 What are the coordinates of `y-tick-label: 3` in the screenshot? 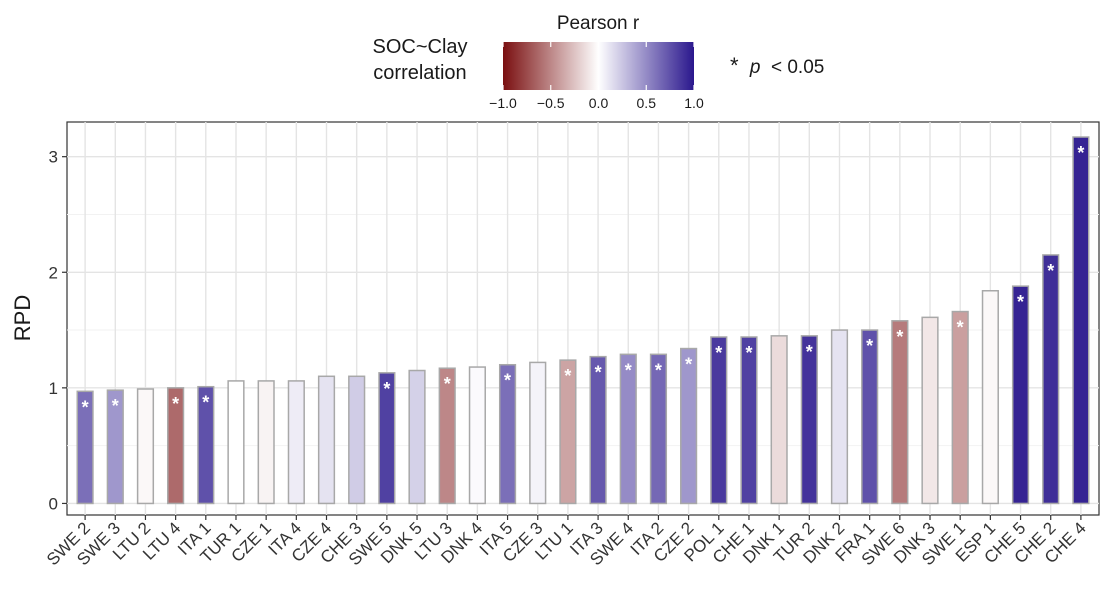 It's located at (53, 157).